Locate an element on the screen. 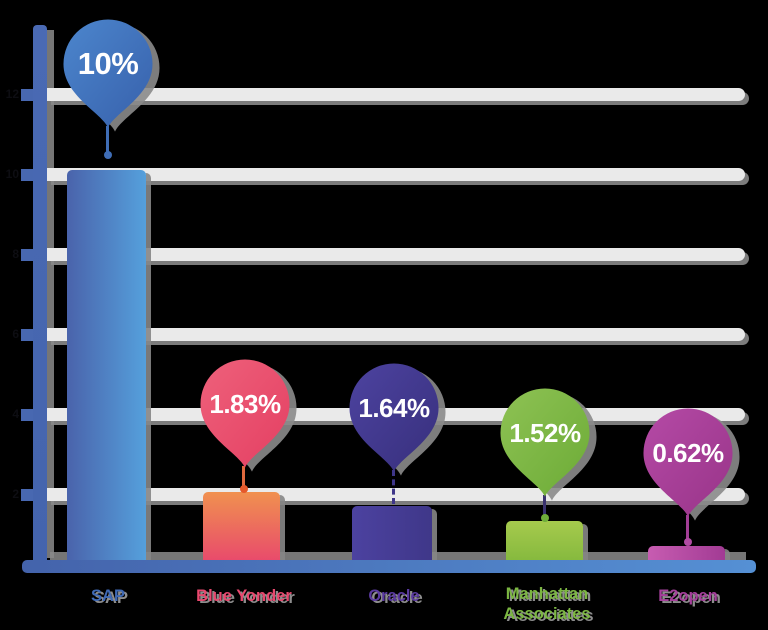 This screenshot has width=768, height=630. y-tick-label: 12 is located at coordinates (12, 94).